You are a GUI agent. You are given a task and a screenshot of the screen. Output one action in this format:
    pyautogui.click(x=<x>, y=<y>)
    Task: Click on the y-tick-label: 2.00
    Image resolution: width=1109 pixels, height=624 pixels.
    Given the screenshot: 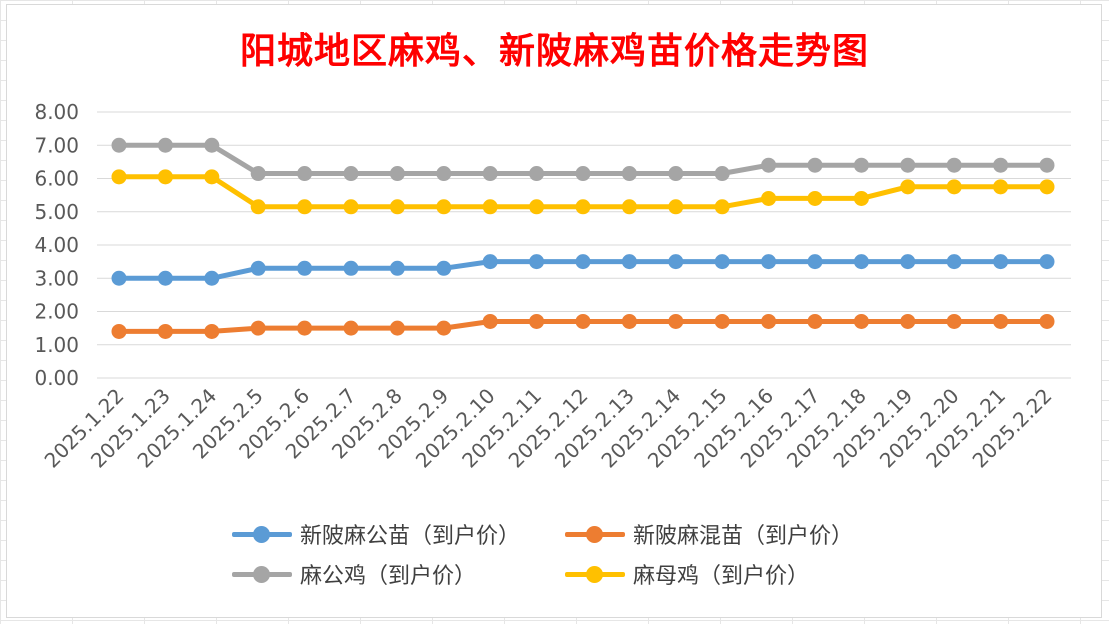 What is the action you would take?
    pyautogui.click(x=56, y=312)
    